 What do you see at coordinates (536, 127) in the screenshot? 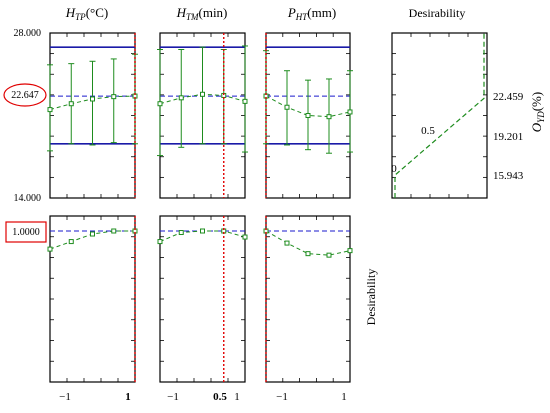
I see `response-name: O` at bounding box center [536, 127].